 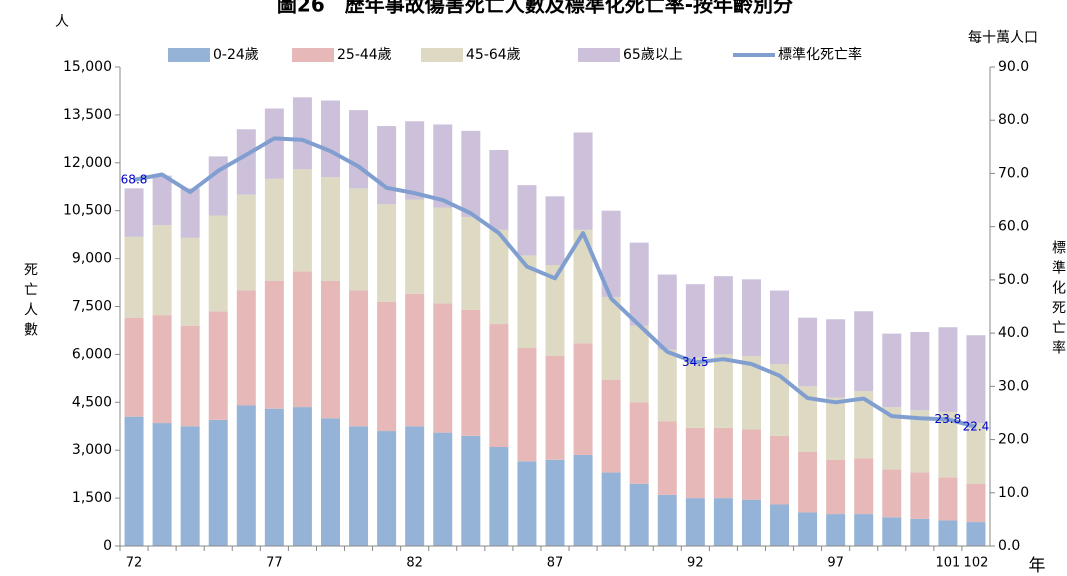 I want to click on y-label-top: 人, so click(x=62, y=22).